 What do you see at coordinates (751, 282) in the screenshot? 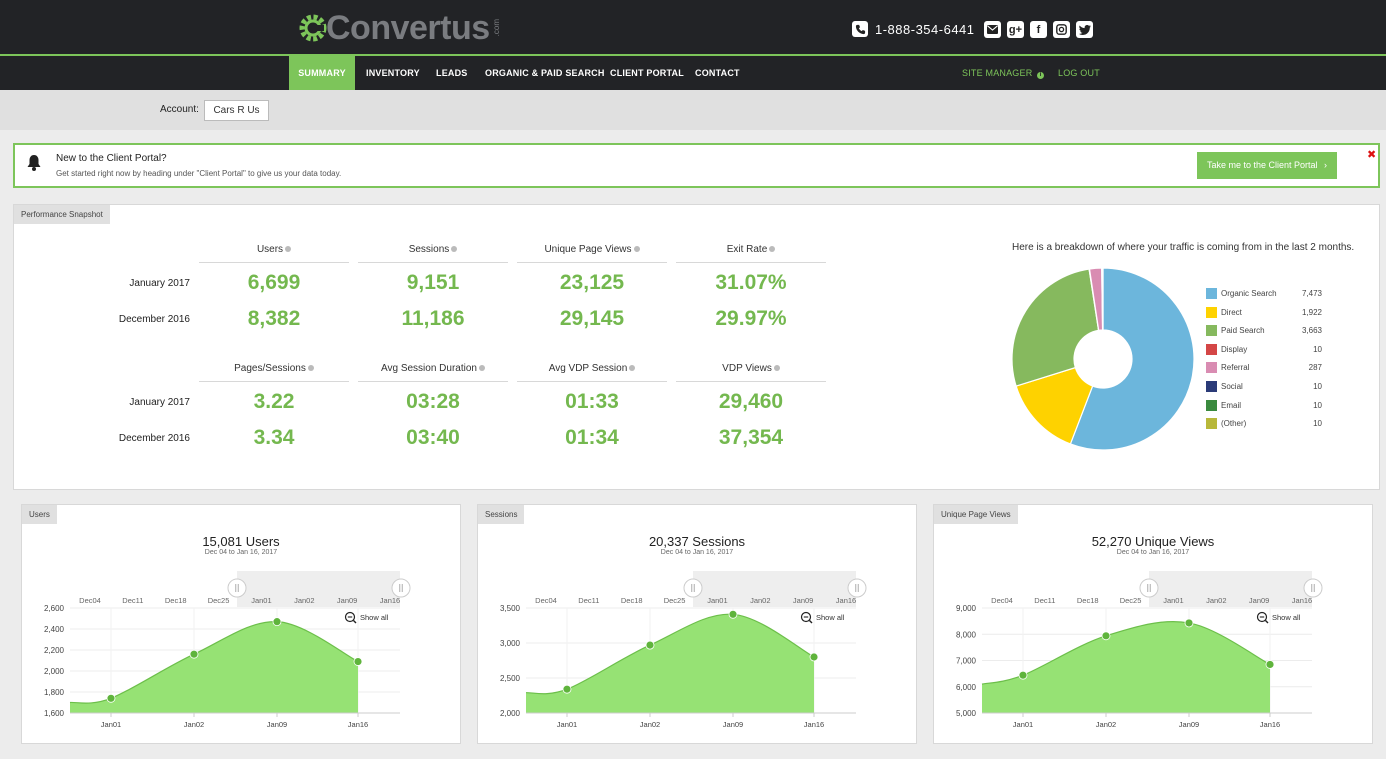
I see `metric-value: 31.07%` at bounding box center [751, 282].